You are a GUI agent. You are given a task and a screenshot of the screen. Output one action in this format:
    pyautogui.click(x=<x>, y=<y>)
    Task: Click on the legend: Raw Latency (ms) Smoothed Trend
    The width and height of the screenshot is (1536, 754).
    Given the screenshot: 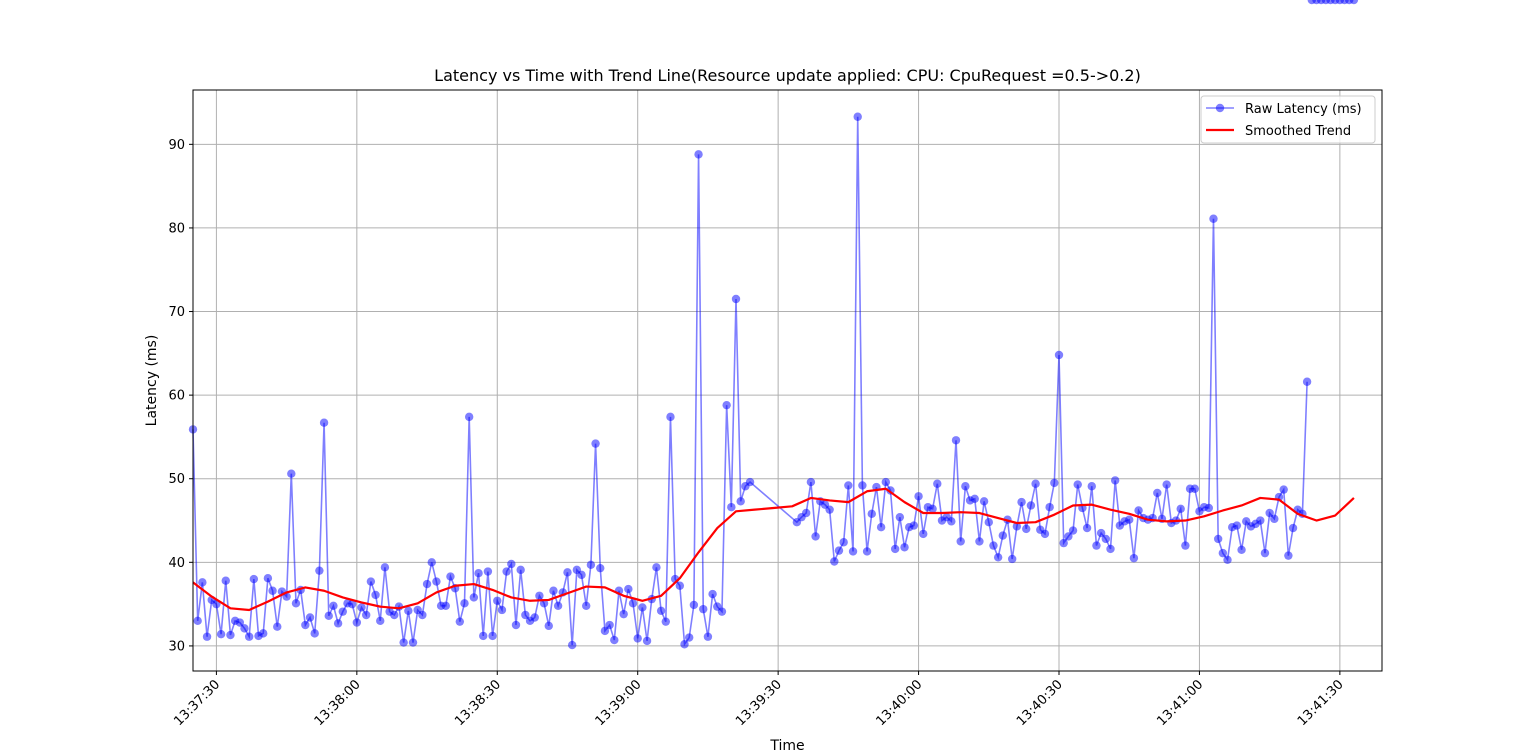 What is the action you would take?
    pyautogui.click(x=1288, y=119)
    